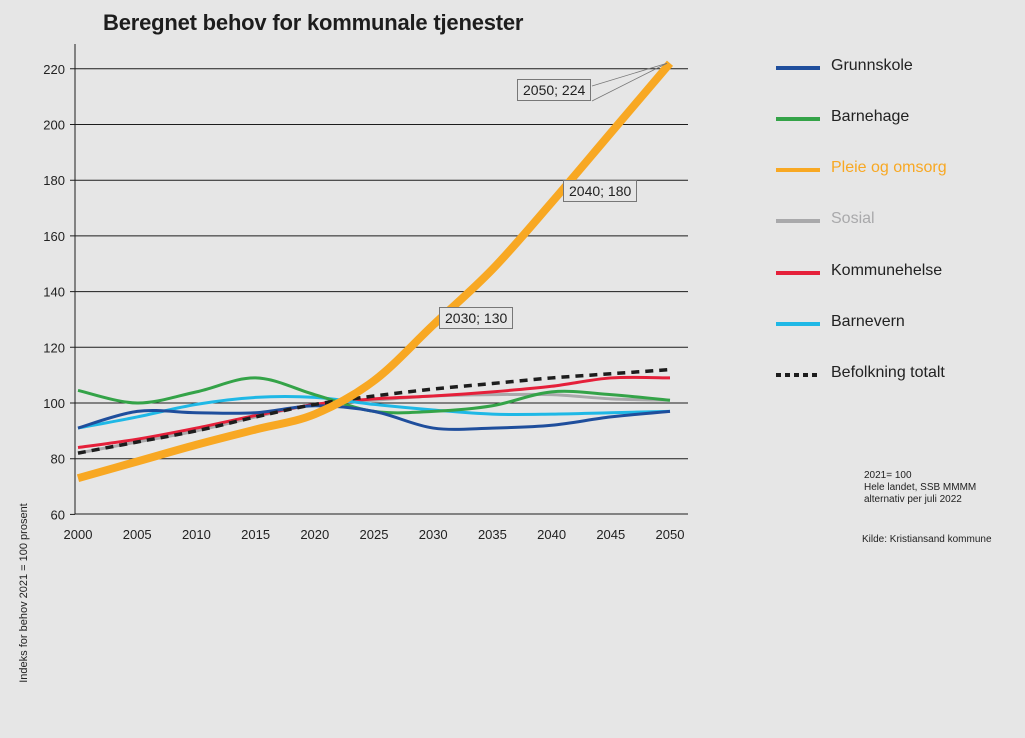 Image resolution: width=1025 pixels, height=738 pixels. I want to click on x-tick-label: 2000, so click(78, 534).